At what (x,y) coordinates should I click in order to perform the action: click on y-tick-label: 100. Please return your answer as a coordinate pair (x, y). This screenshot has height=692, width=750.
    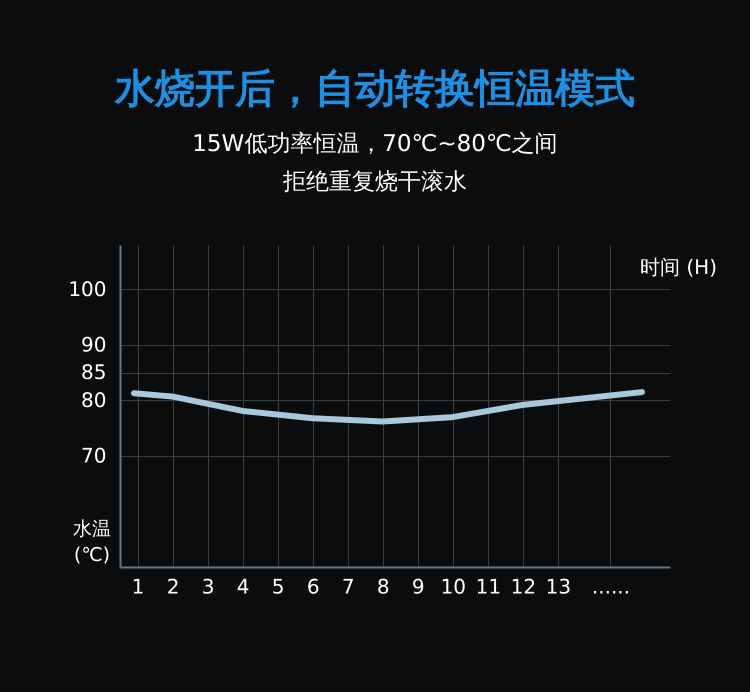
    Looking at the image, I should click on (87, 288).